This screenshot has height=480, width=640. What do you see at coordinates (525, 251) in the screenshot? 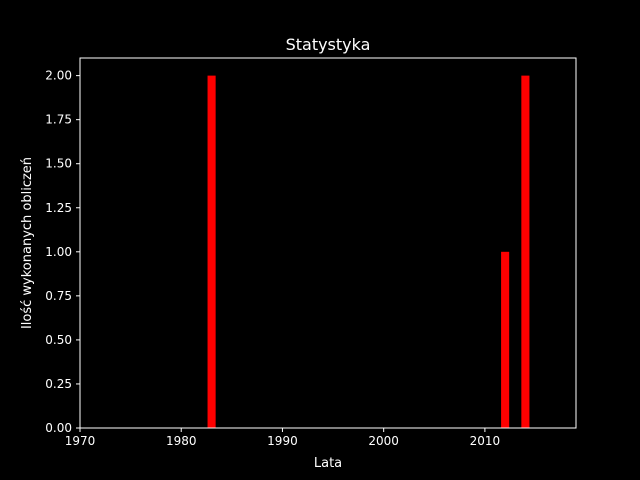
I see `bar-2014` at bounding box center [525, 251].